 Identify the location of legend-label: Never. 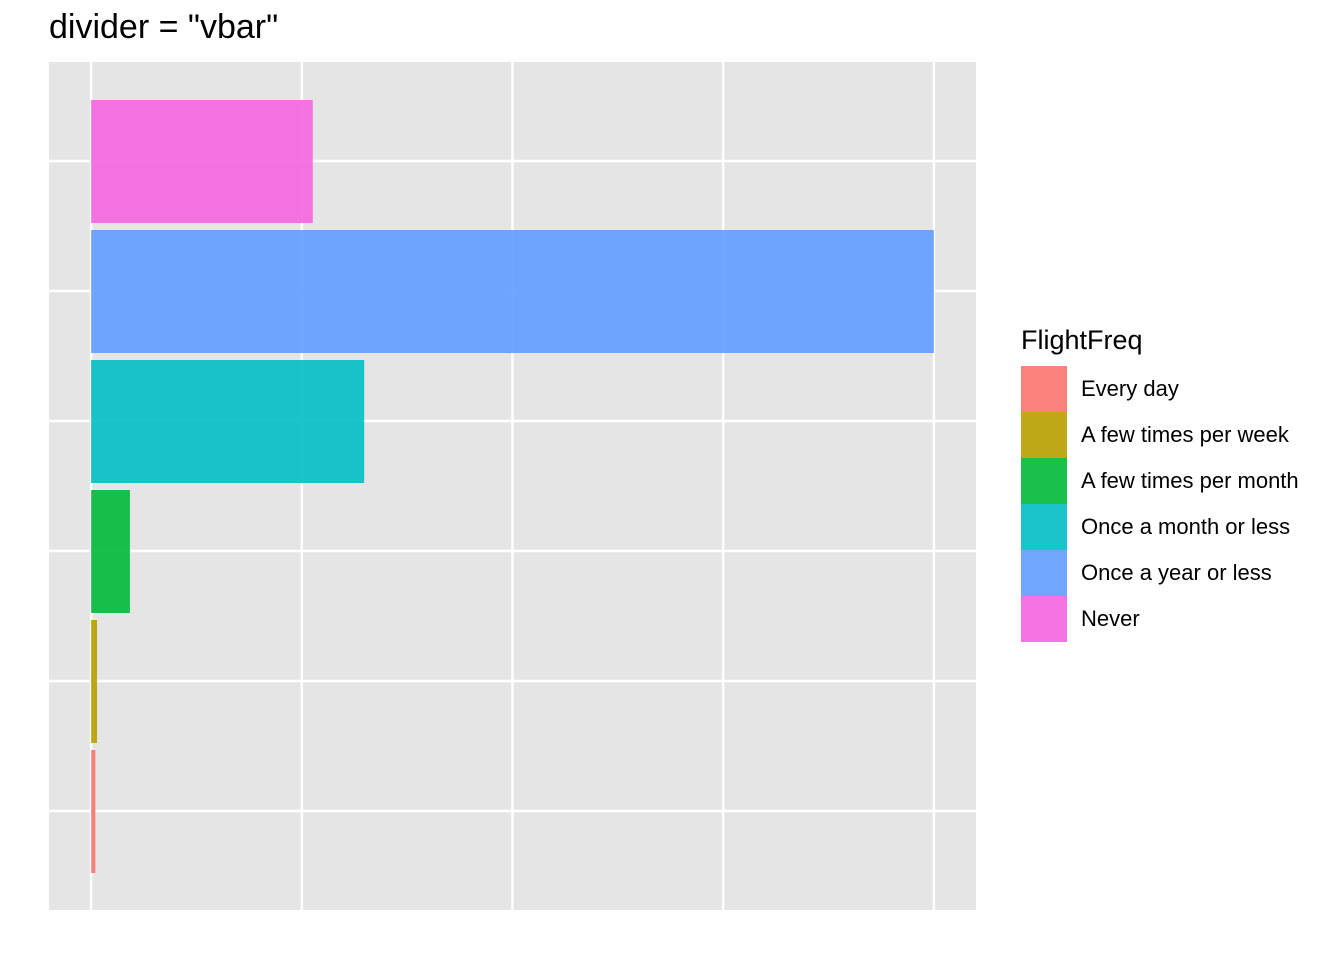
(1110, 618).